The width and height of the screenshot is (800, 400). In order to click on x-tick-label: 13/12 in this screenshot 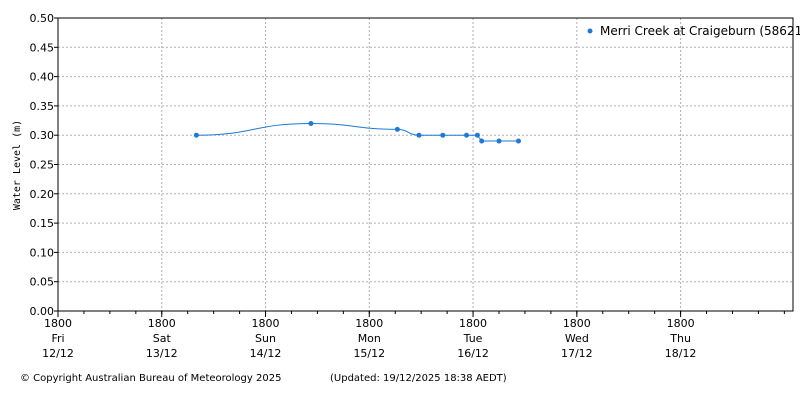, I will do `click(162, 353)`.